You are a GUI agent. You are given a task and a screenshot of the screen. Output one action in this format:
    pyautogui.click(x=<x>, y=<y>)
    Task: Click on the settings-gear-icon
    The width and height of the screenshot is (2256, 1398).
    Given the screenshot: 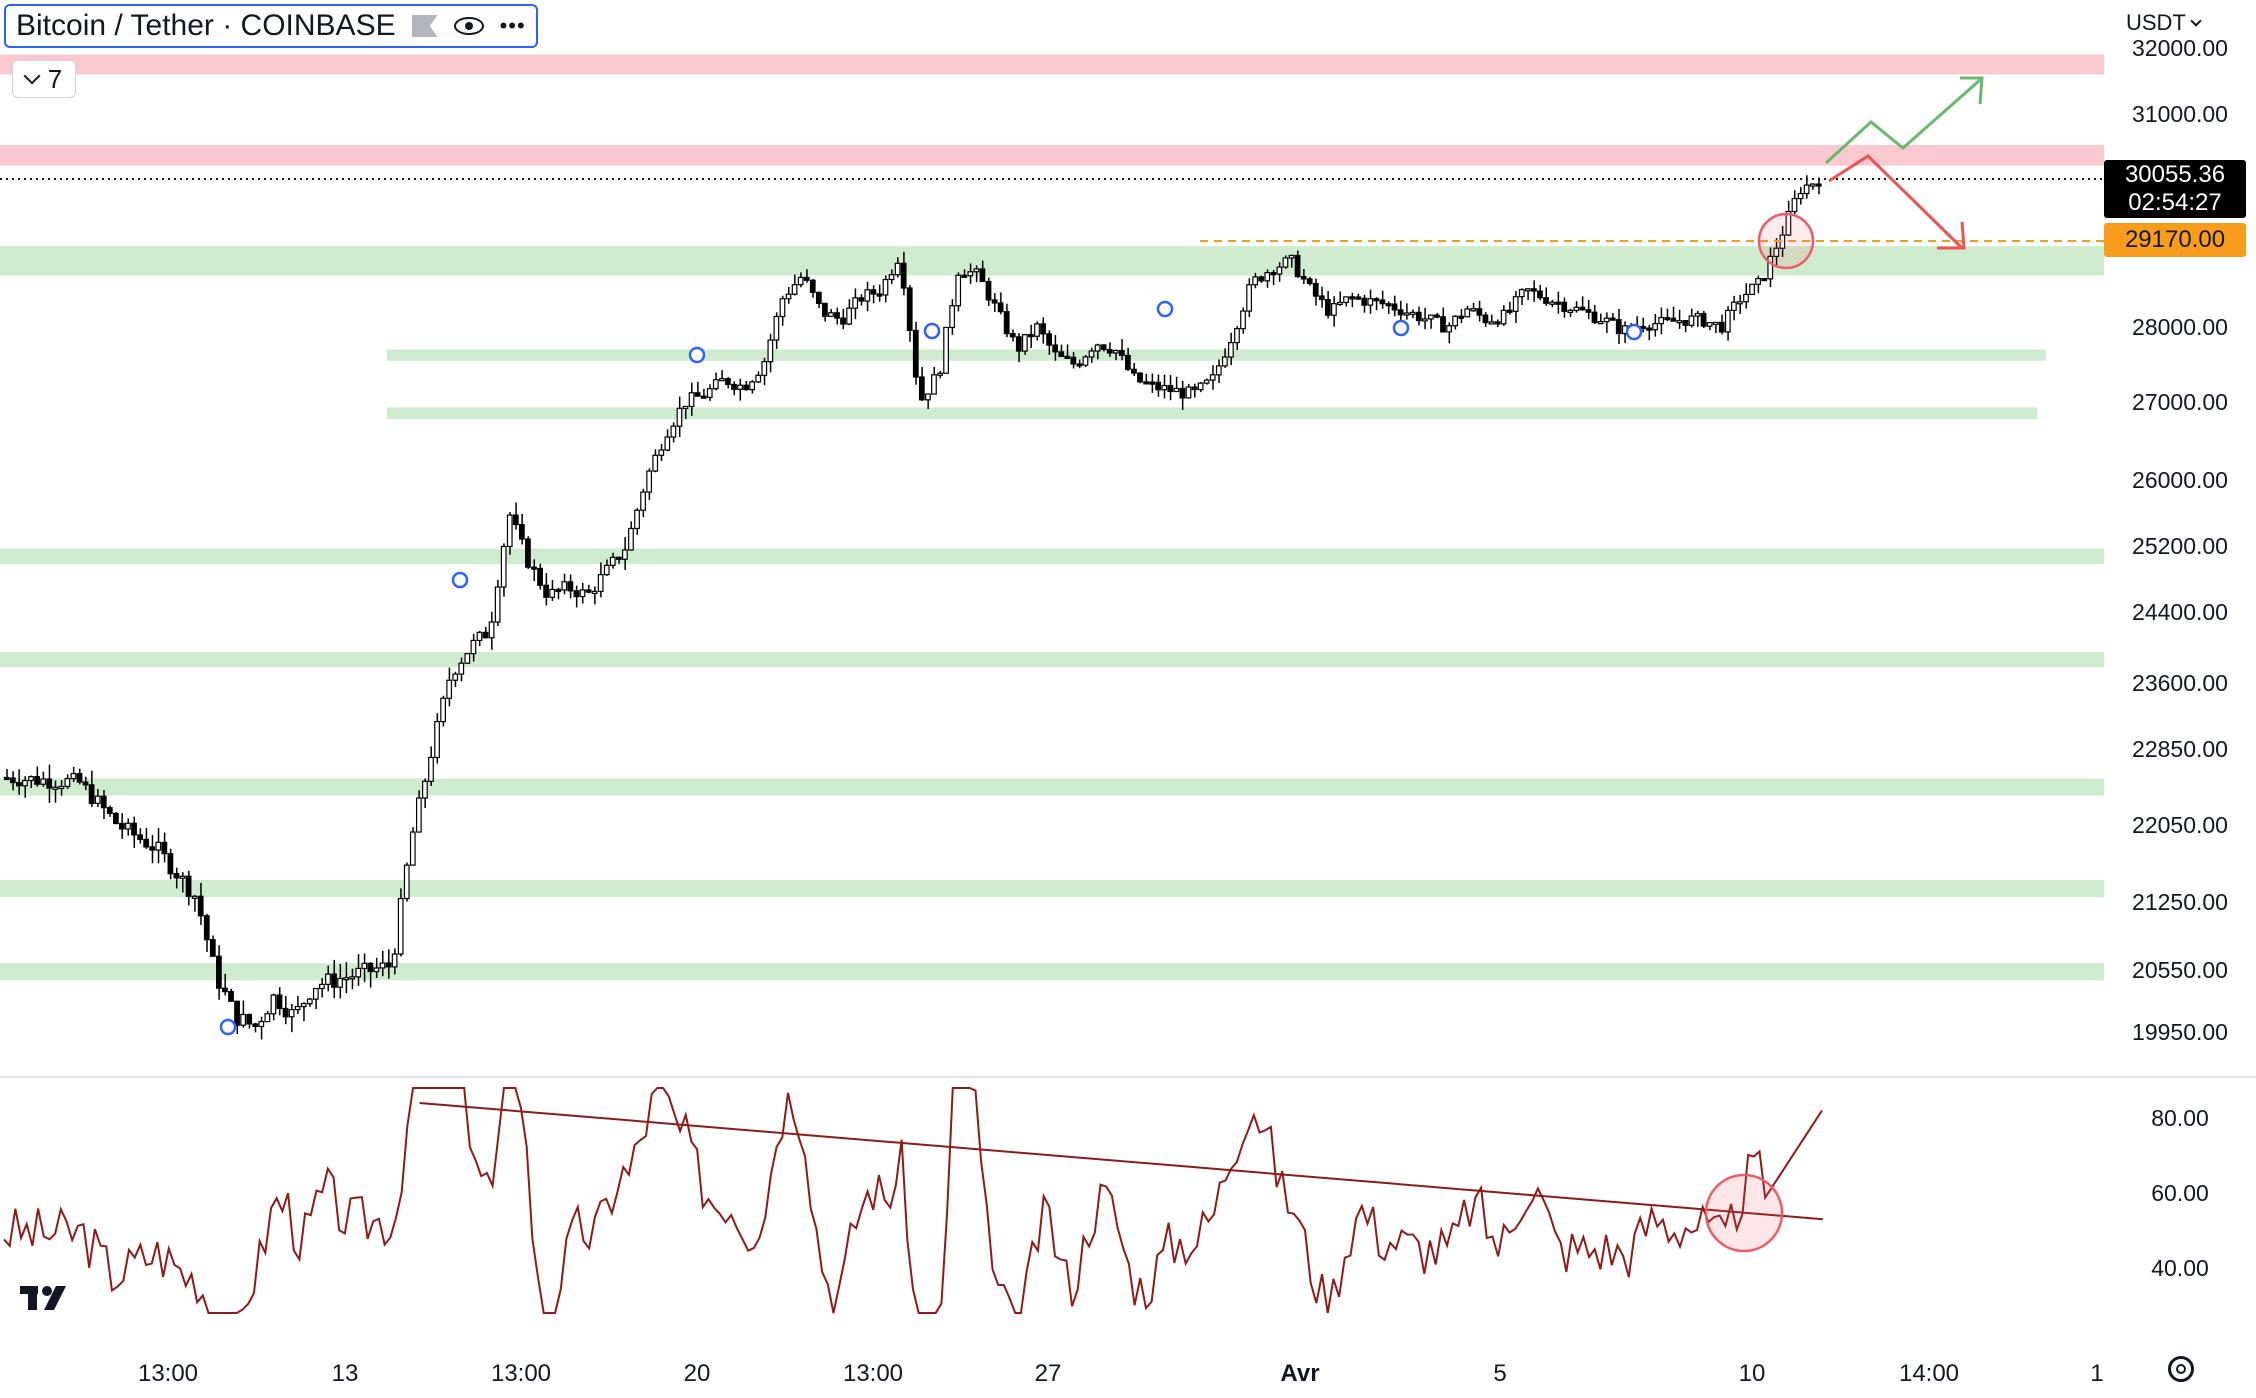 What is the action you would take?
    pyautogui.click(x=2181, y=1369)
    